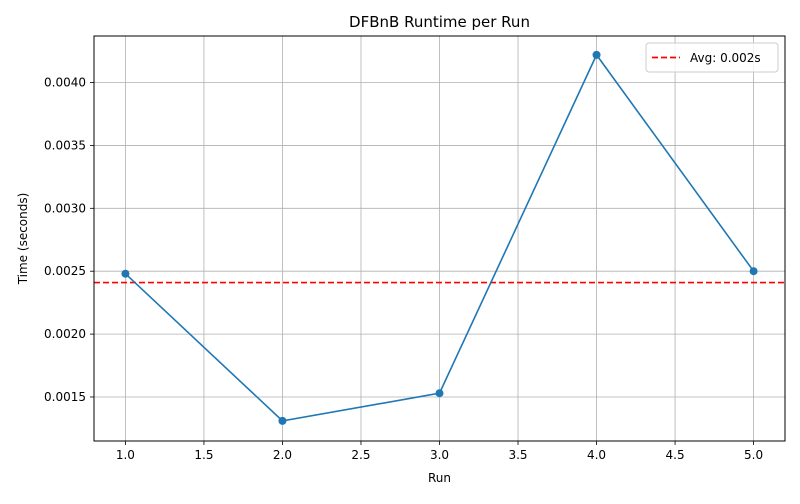 The height and width of the screenshot is (504, 800). Describe the element at coordinates (23, 239) in the screenshot. I see `y-axis-label: Time (seconds)` at that location.